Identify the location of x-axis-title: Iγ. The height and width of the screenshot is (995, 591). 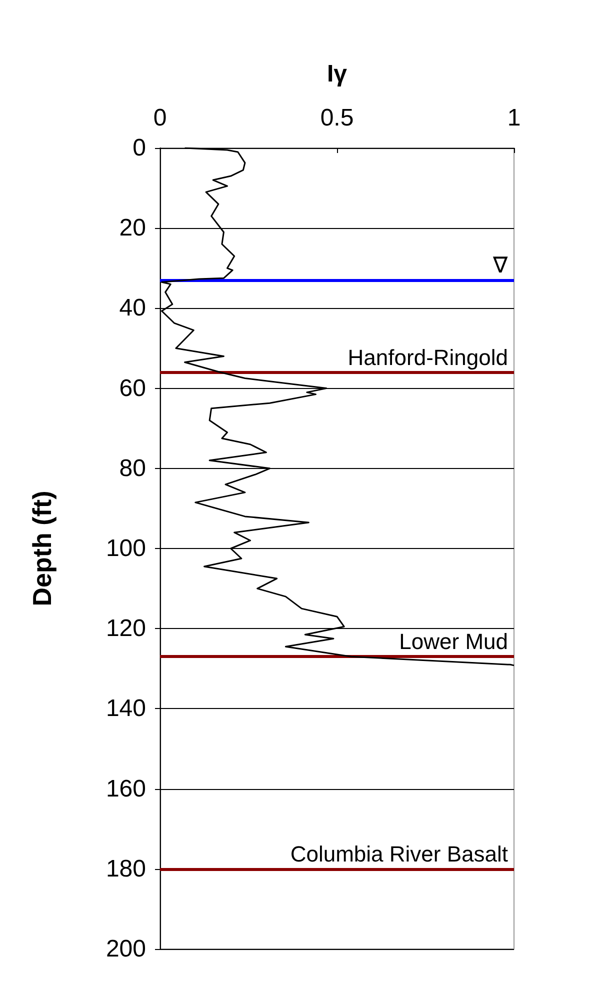
(337, 74).